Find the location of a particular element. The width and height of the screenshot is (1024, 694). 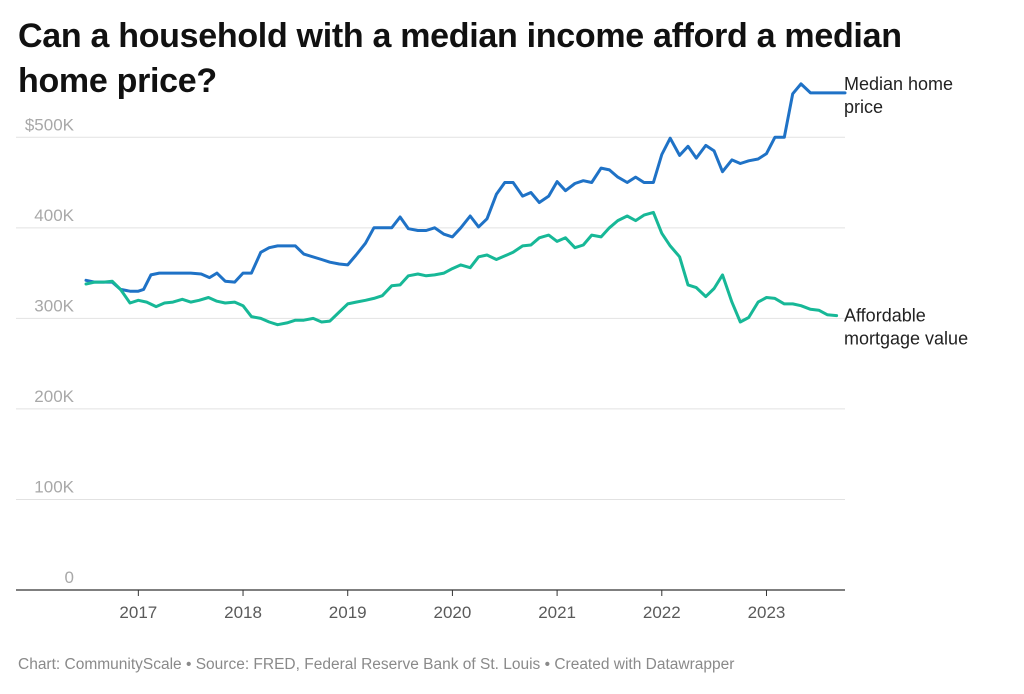

series-labels: Median home price Affordable mortgage value is located at coordinates (906, 211).